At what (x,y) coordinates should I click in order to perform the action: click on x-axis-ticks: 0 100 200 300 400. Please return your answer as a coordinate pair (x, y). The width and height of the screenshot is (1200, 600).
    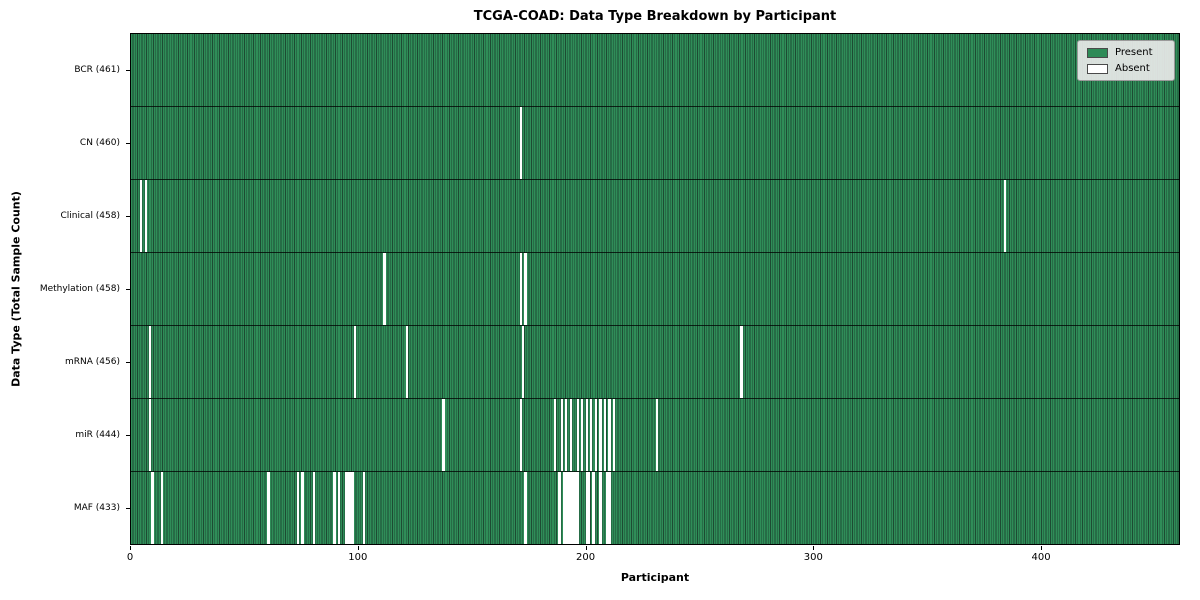
    Looking at the image, I should click on (653, 557).